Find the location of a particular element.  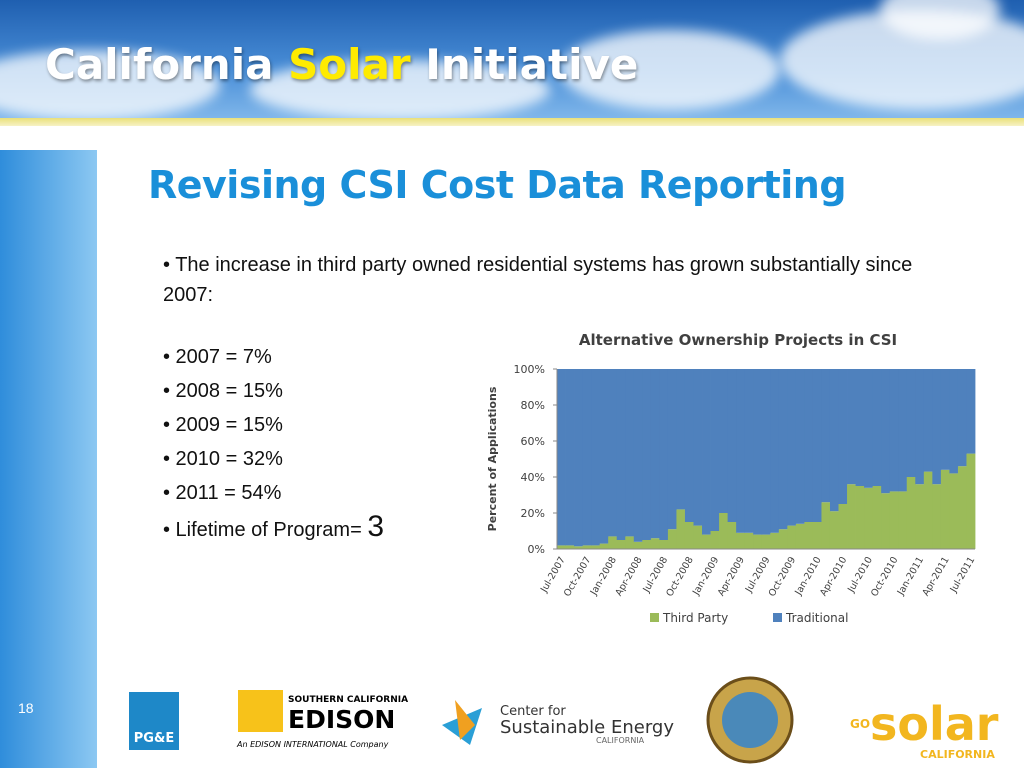

bullet: • 2011 = 54% is located at coordinates (222, 493).